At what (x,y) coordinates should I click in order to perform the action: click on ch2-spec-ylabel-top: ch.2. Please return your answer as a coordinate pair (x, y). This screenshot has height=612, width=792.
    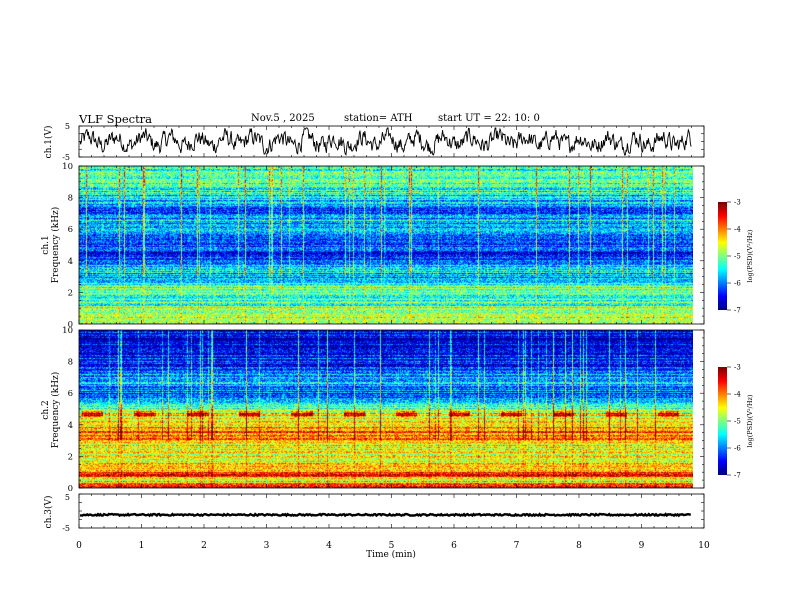
    Looking at the image, I should click on (46, 409).